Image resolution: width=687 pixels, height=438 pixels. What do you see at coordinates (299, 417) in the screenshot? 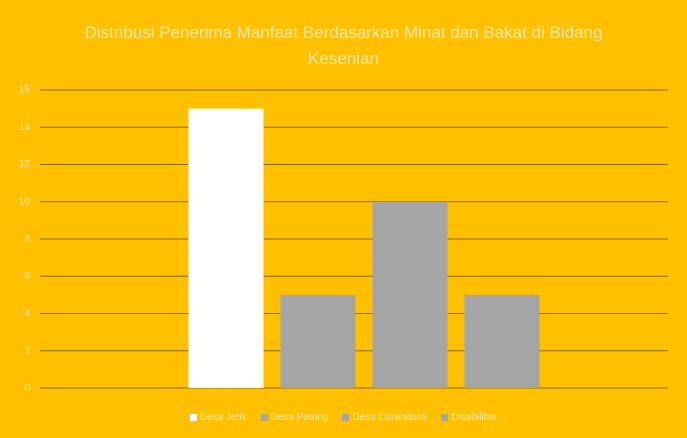
I see `legend-label: Desa Petung` at bounding box center [299, 417].